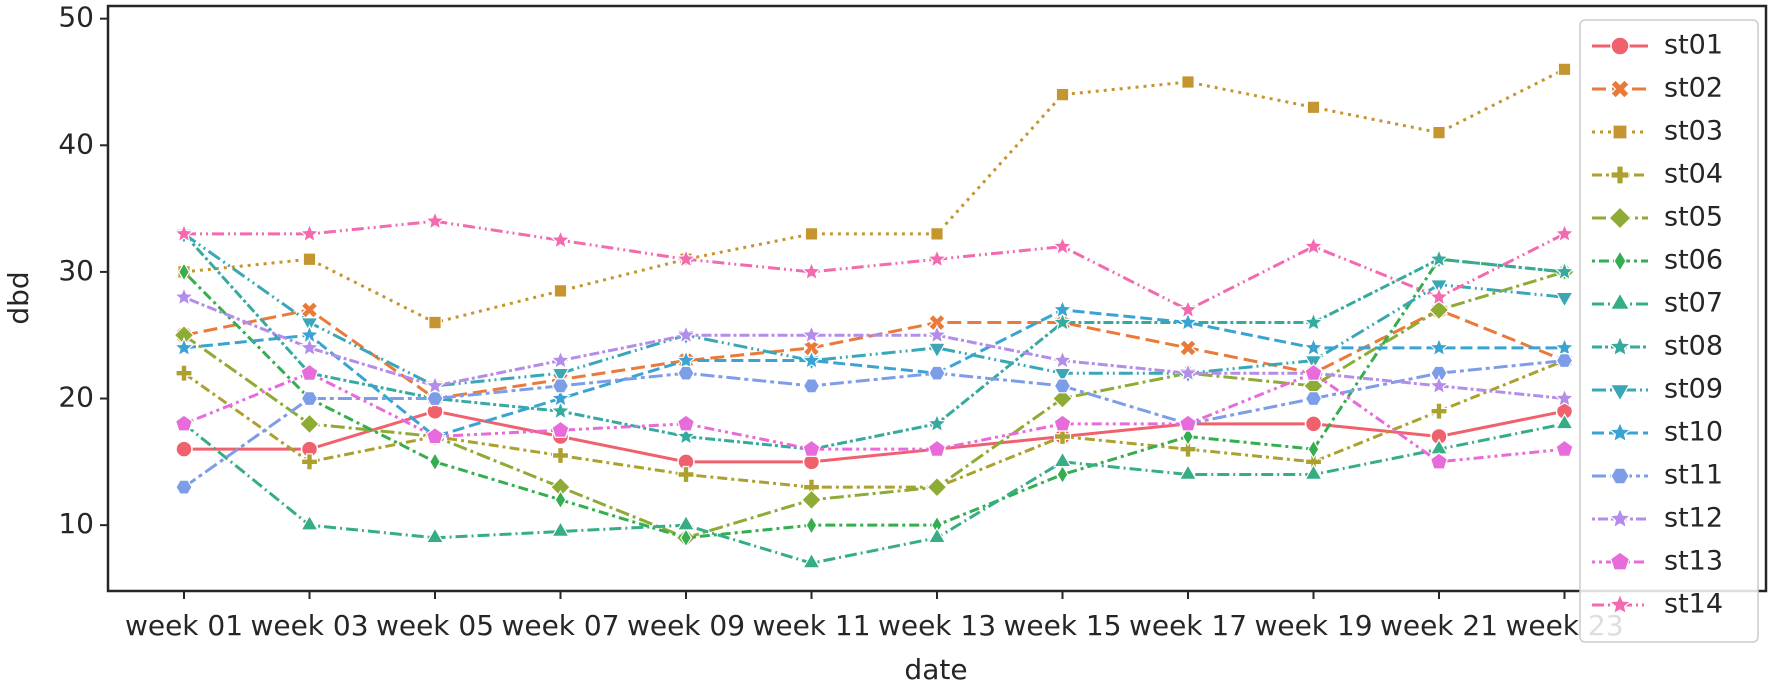  I want to click on y-axis-label: dbd, so click(18, 297).